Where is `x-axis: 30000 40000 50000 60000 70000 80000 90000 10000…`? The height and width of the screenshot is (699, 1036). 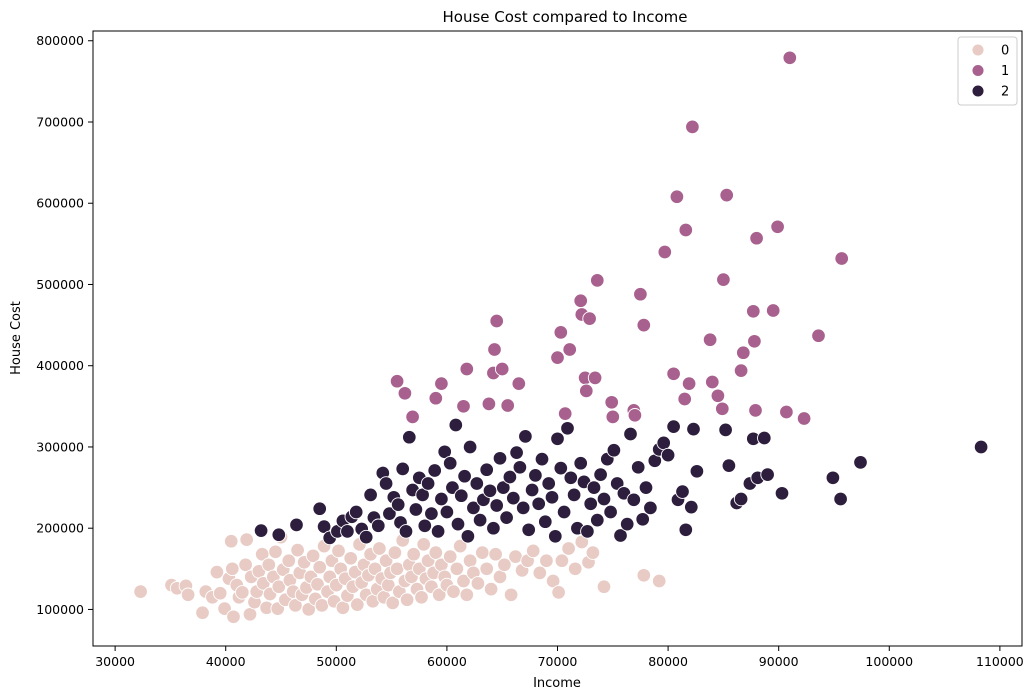 x-axis: 30000 40000 50000 60000 70000 80000 90000 10000… is located at coordinates (559, 657).